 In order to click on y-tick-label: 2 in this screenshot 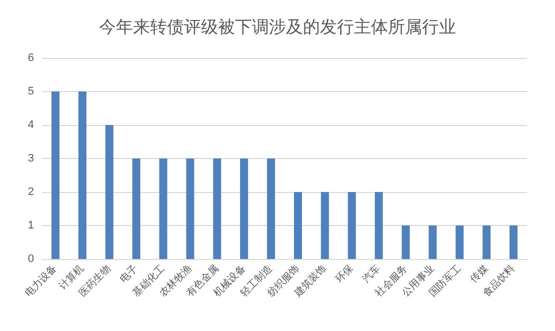, I will do `click(31, 192)`.